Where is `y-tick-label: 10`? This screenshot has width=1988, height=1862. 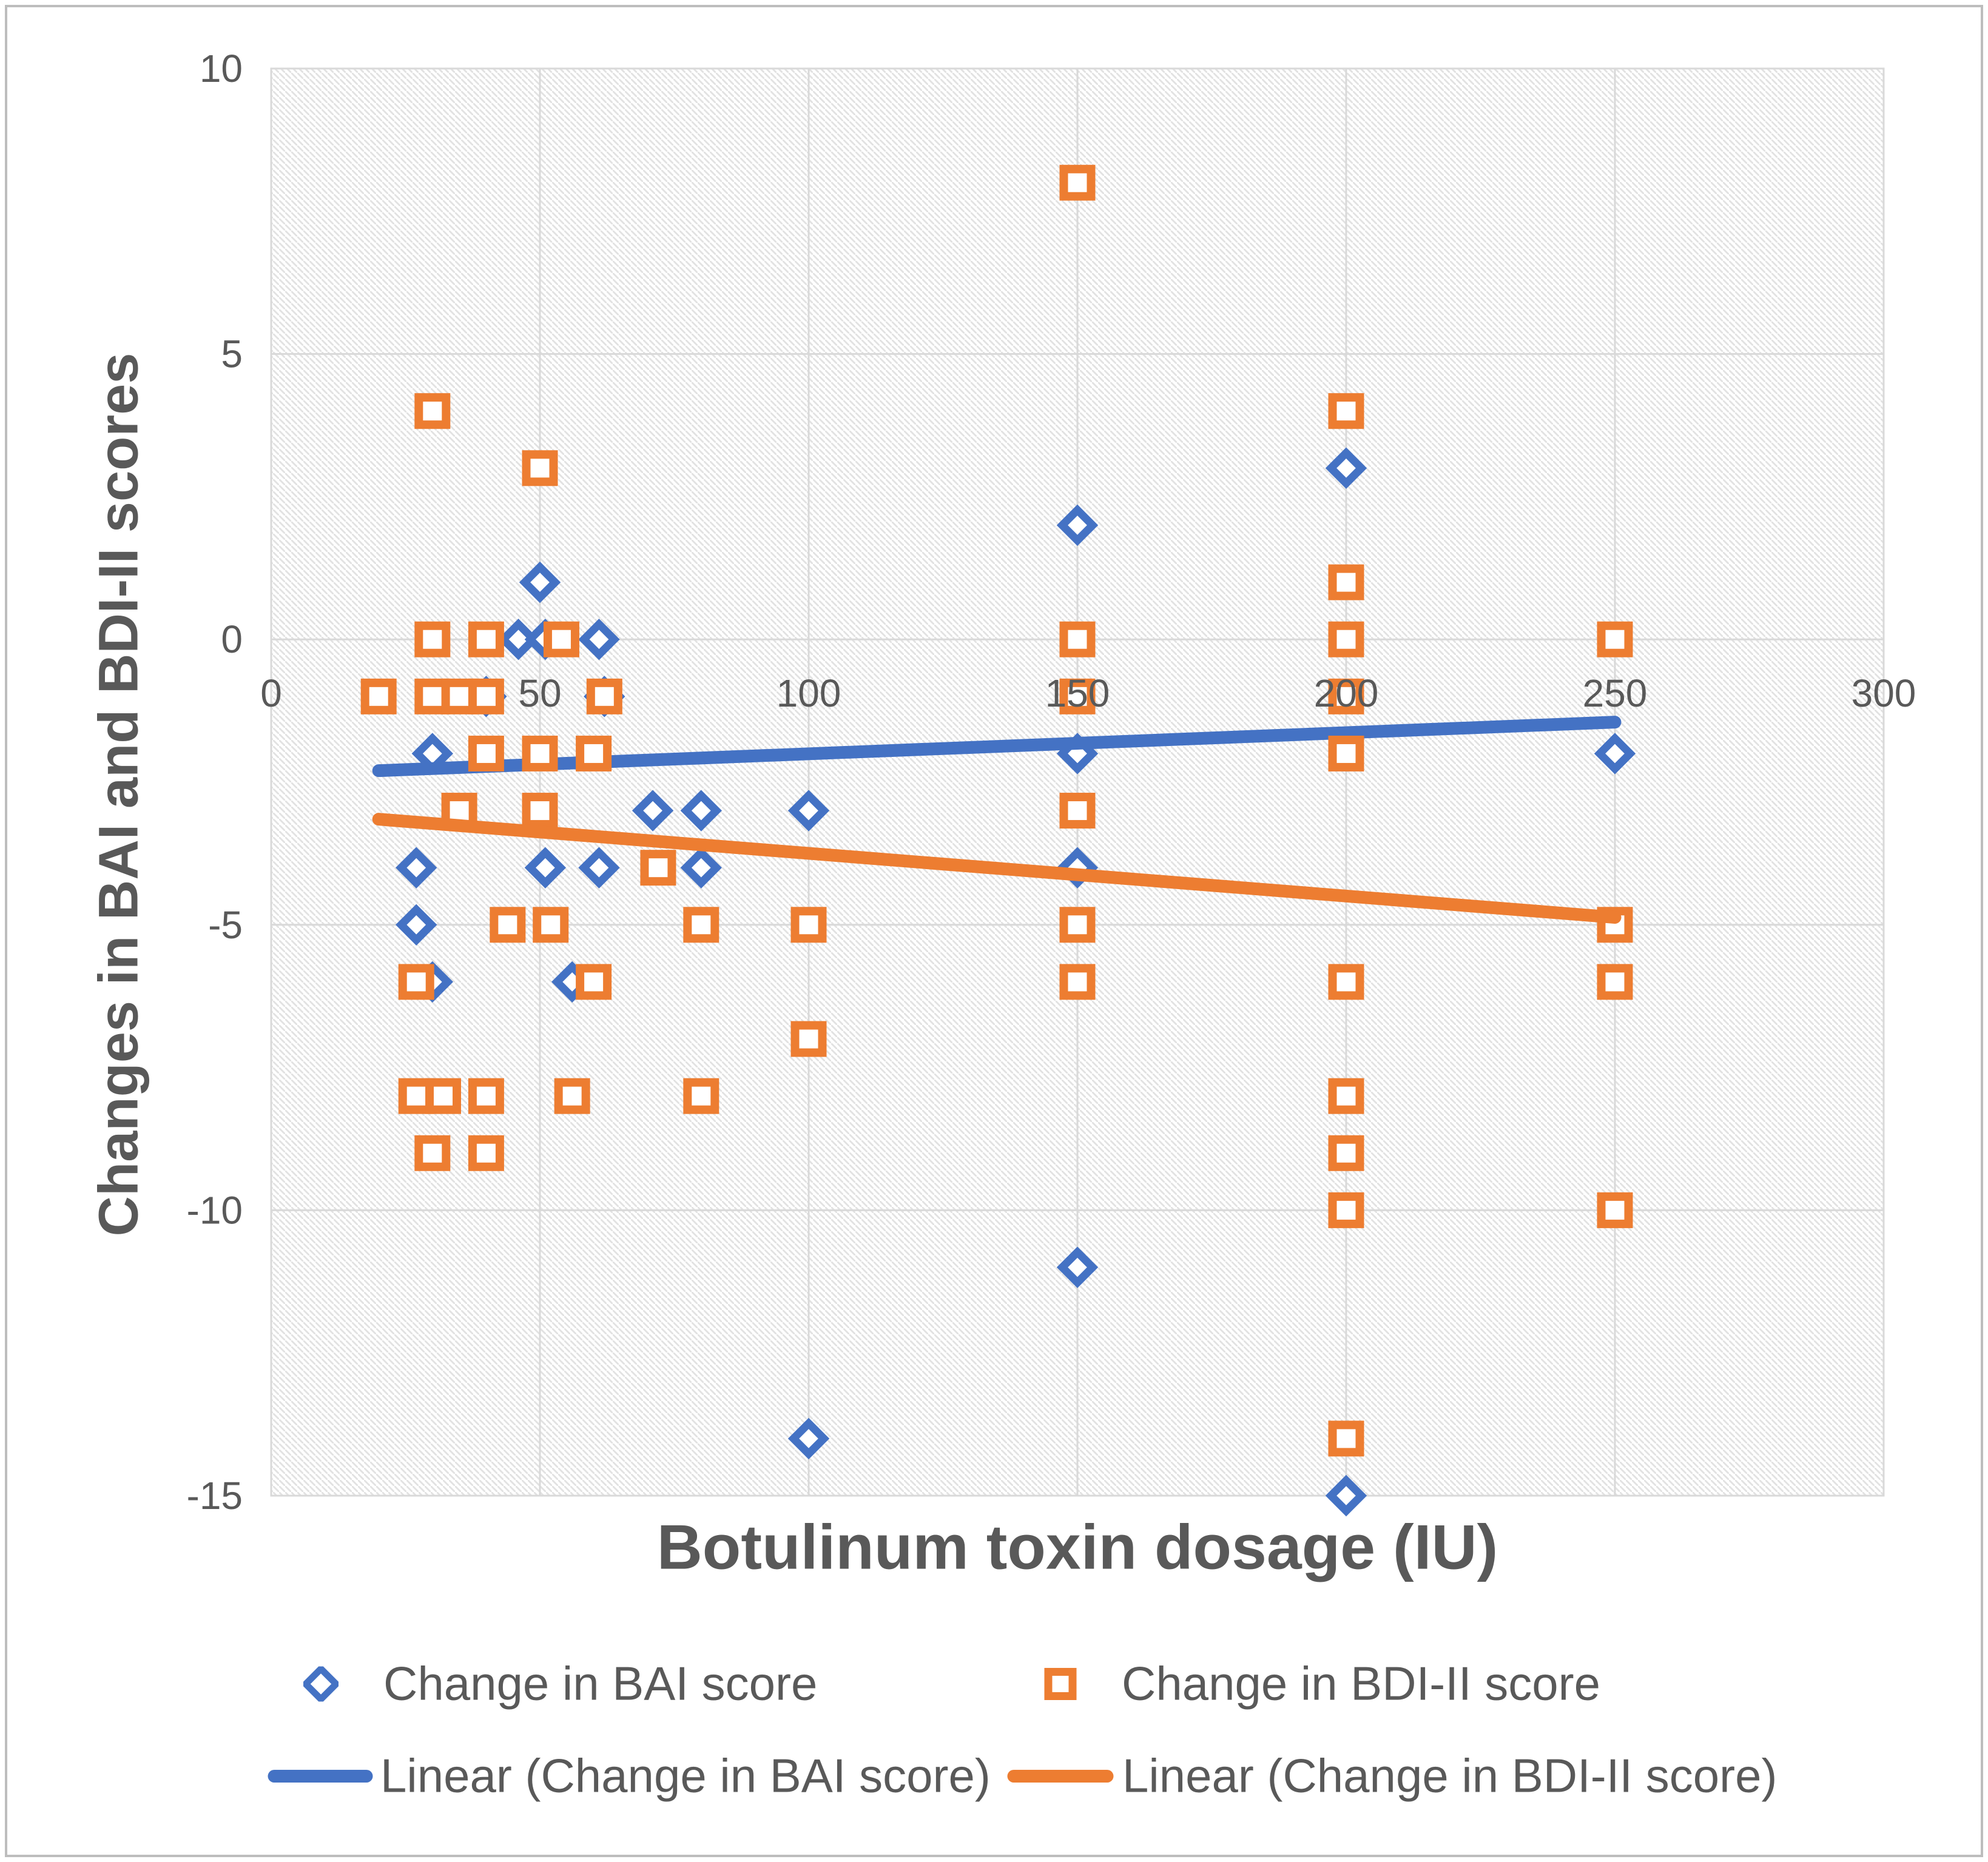
y-tick-label: 10 is located at coordinates (221, 68).